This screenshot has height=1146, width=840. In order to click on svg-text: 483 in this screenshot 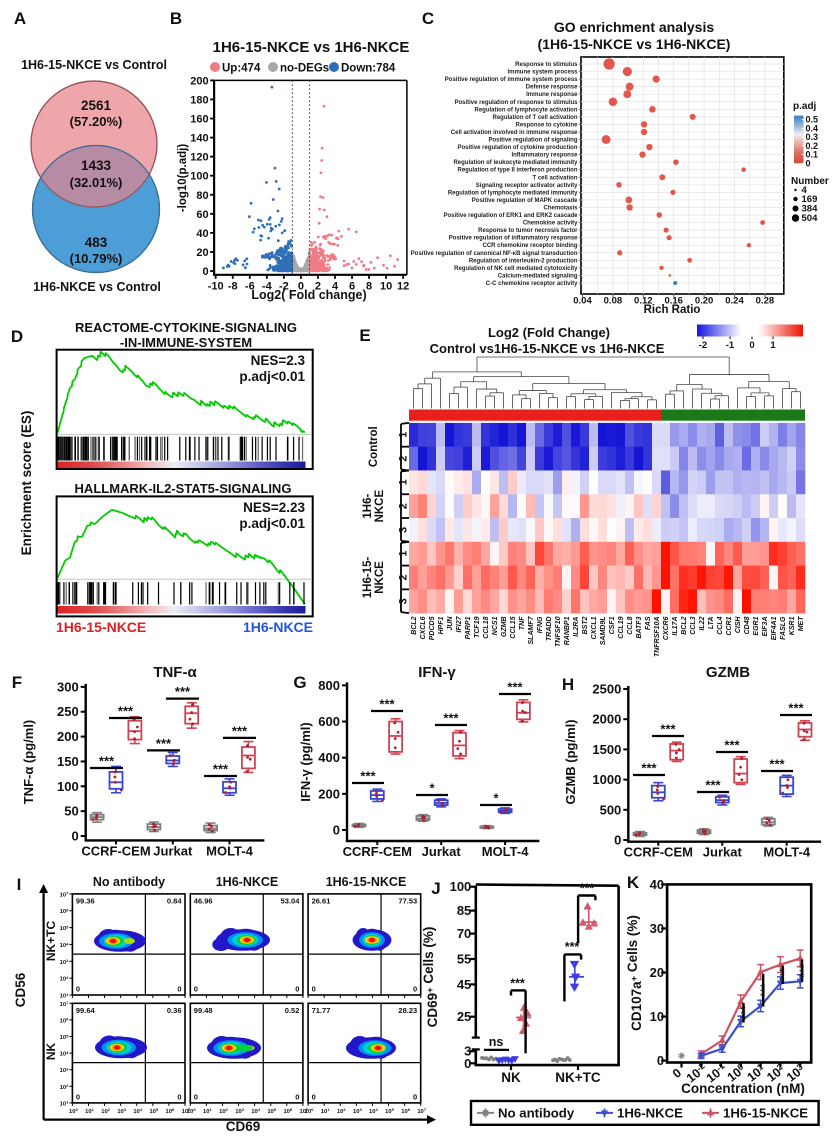, I will do `click(96, 242)`.